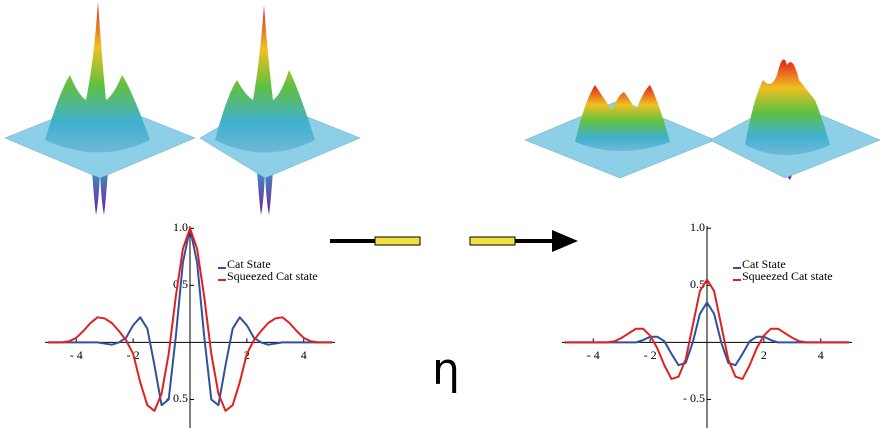 Image resolution: width=888 pixels, height=432 pixels. Describe the element at coordinates (764, 355) in the screenshot. I see `x-tick-label: 2` at that location.